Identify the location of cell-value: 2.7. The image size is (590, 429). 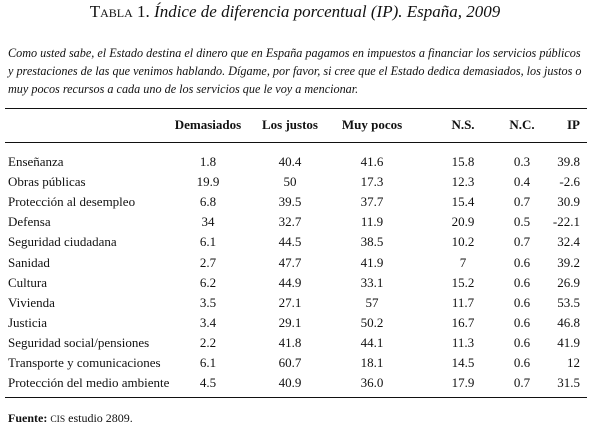
(208, 262).